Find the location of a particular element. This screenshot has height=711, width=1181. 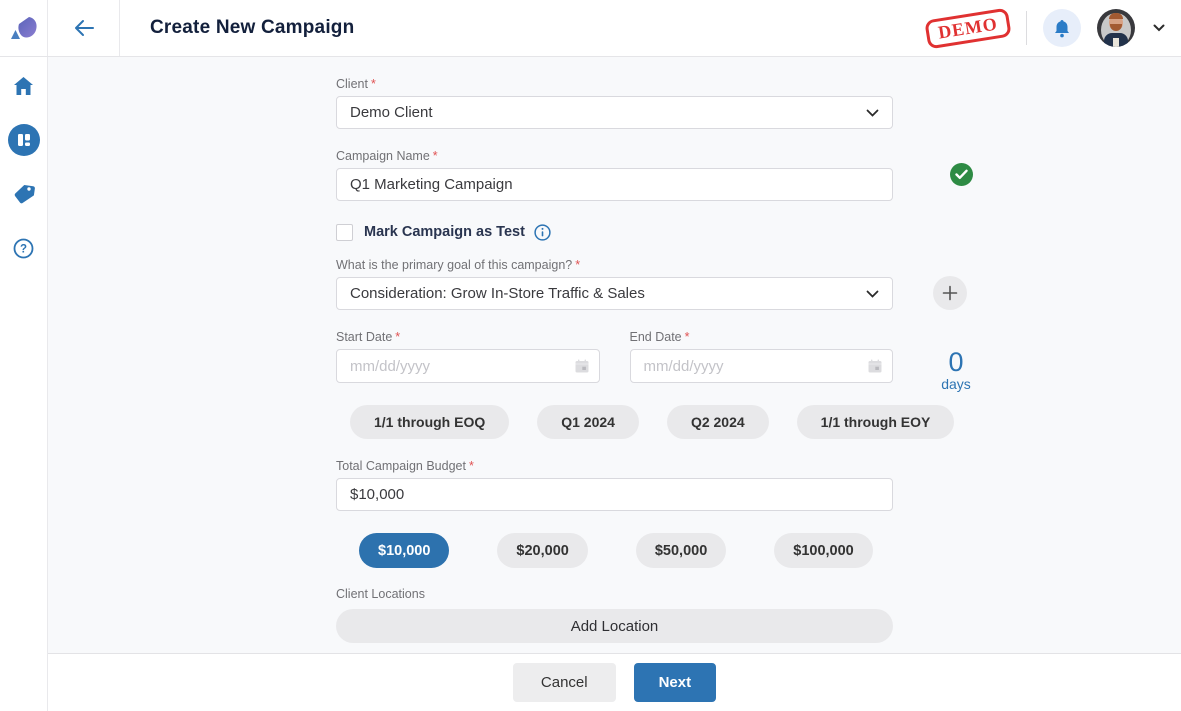

valid-check-icon is located at coordinates (961, 174).